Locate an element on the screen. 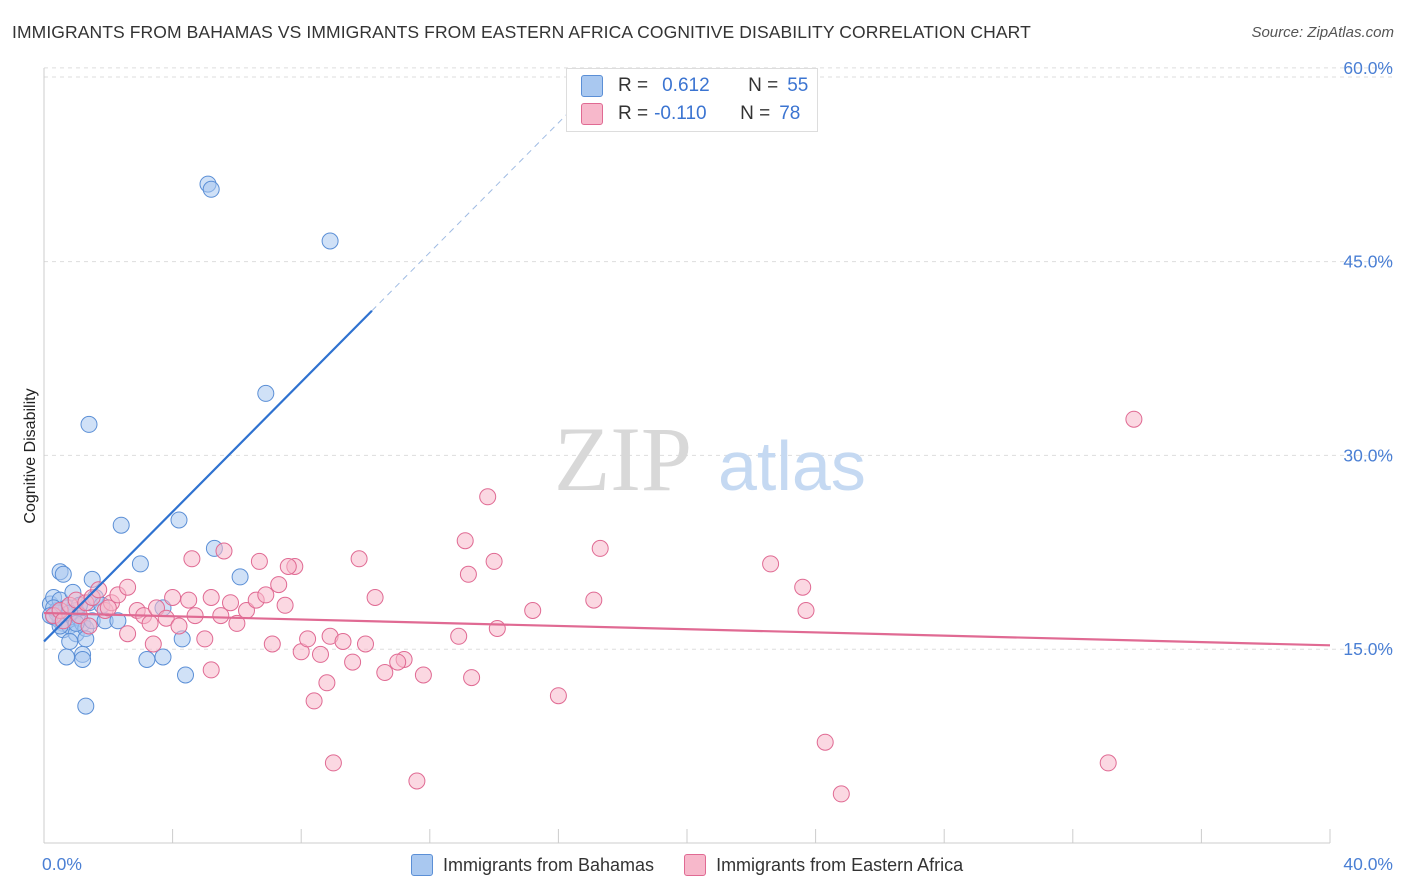 The image size is (1406, 892). y-tick-labels: 15.0% 30.0% 45.0% 60.0% is located at coordinates (1368, 358).